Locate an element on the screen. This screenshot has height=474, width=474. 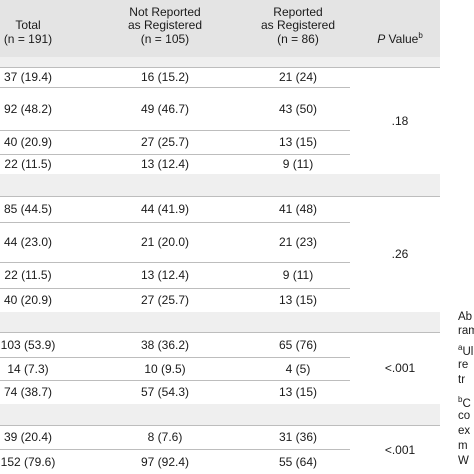
side-note: co is located at coordinates (464, 416).